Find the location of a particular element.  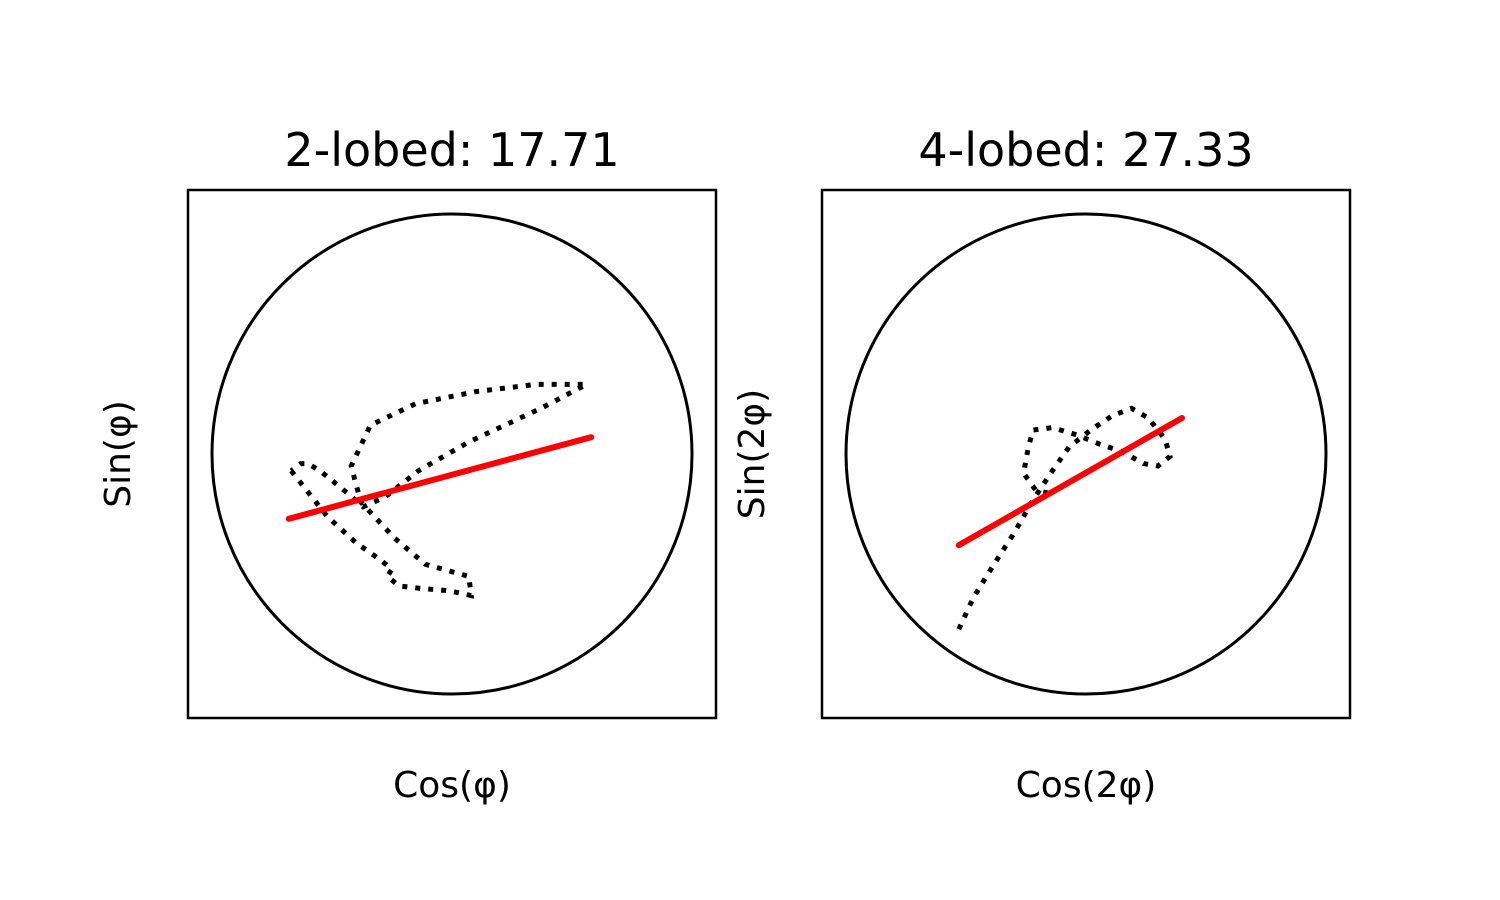

dotted-trajectory-line is located at coordinates (438, 490).